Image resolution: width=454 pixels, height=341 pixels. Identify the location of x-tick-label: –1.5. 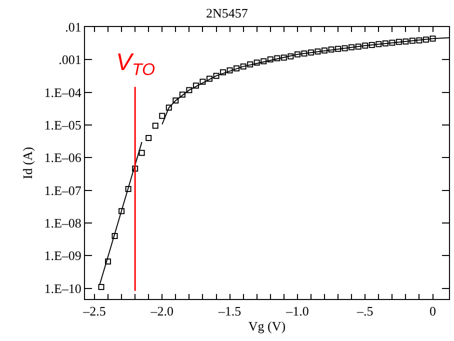
(229, 311).